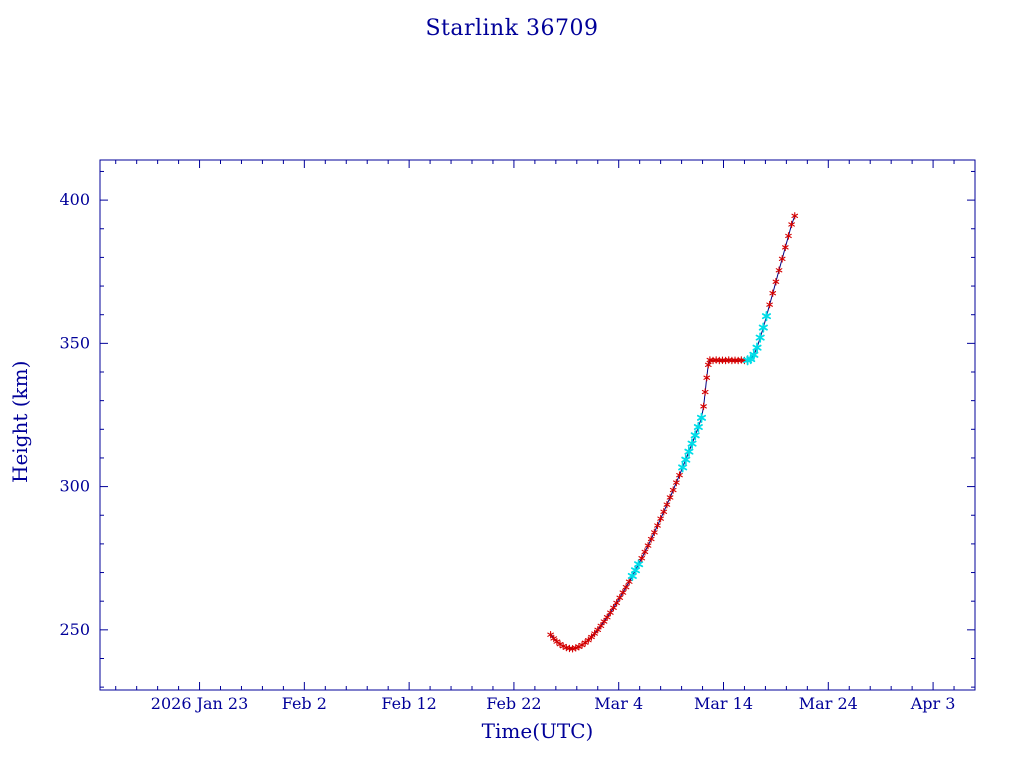 The width and height of the screenshot is (1024, 768). What do you see at coordinates (74, 199) in the screenshot?
I see `y-tick-label: 400` at bounding box center [74, 199].